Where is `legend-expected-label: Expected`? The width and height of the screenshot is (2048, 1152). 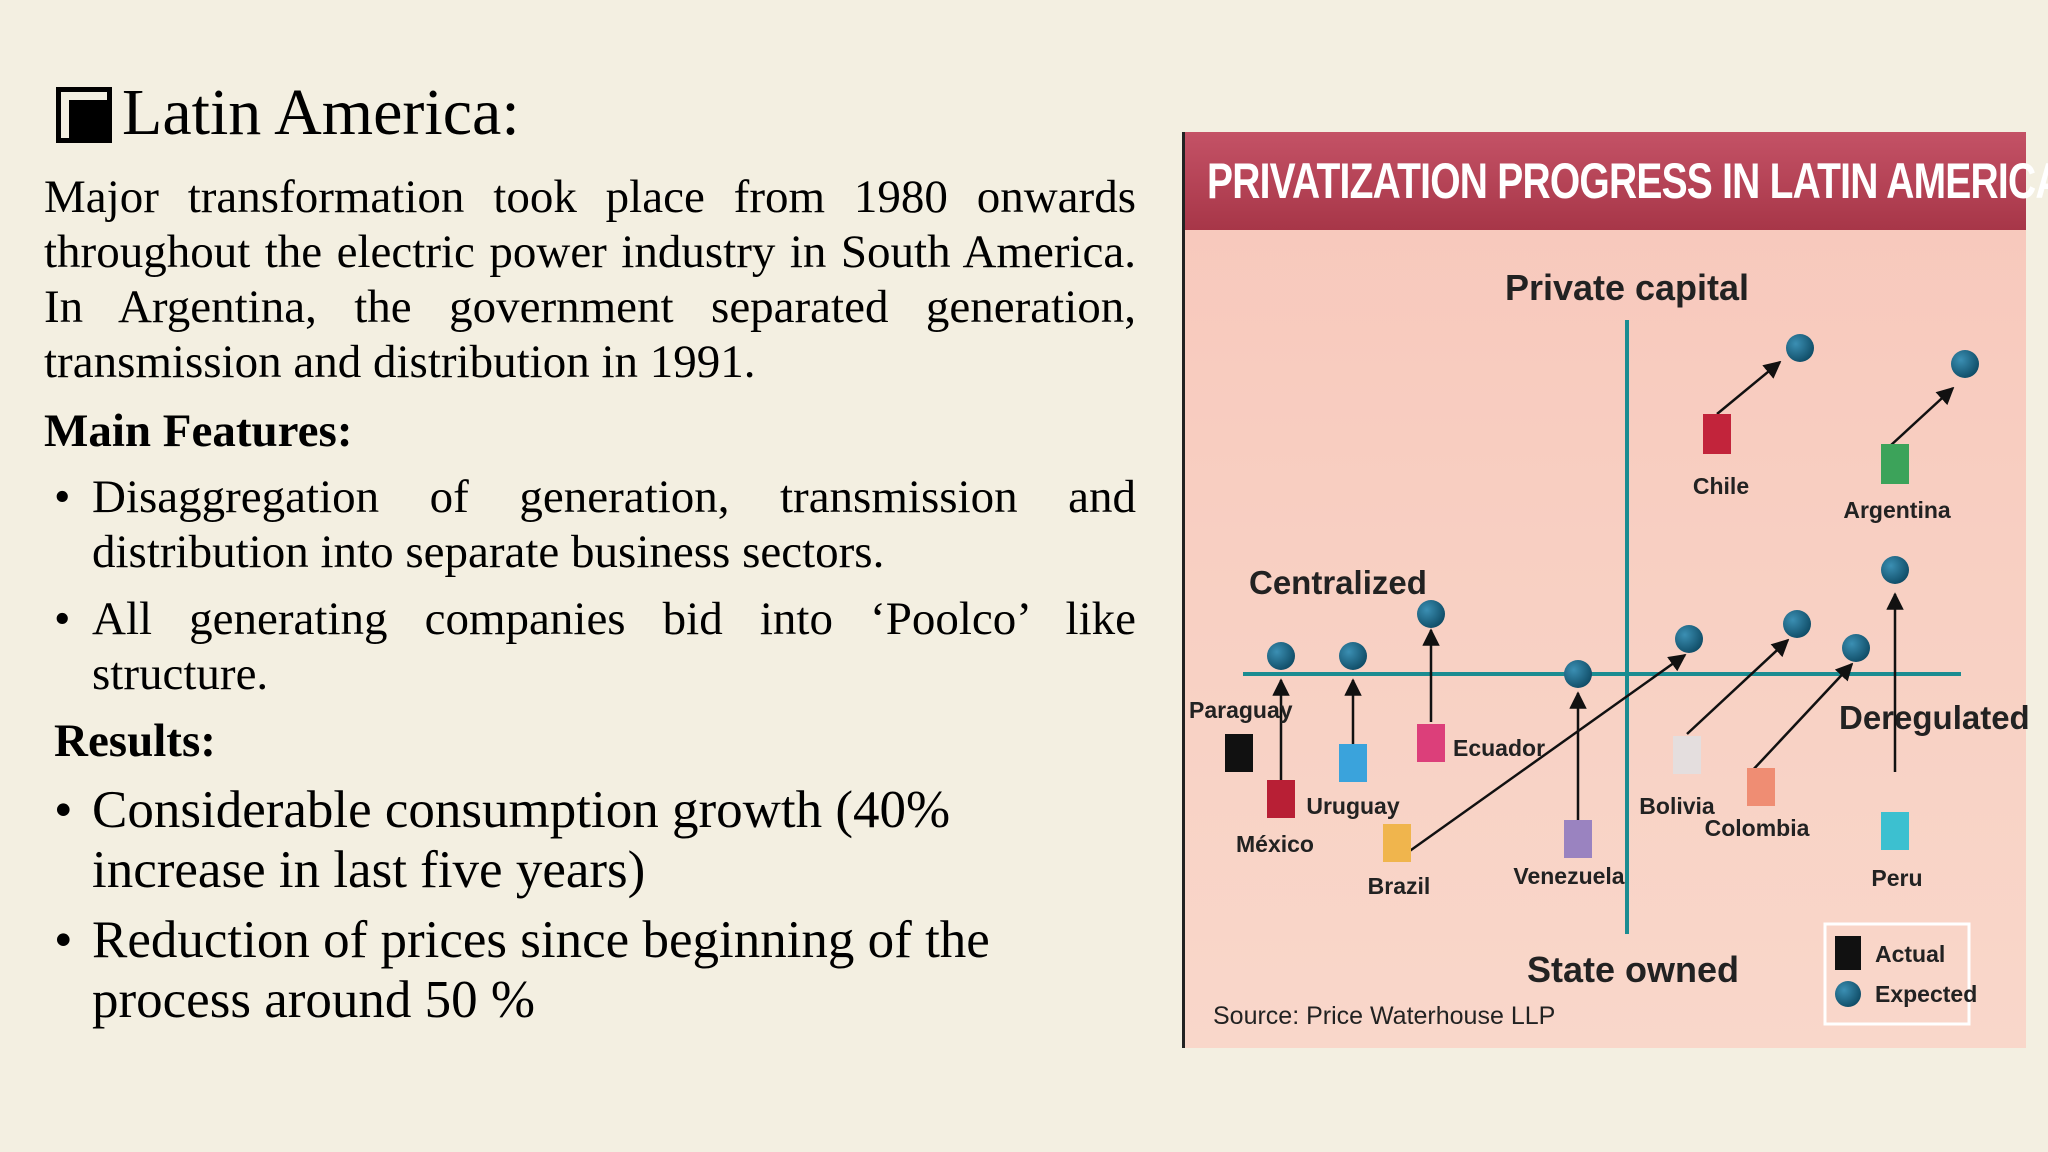 legend-expected-label: Expected is located at coordinates (1926, 994).